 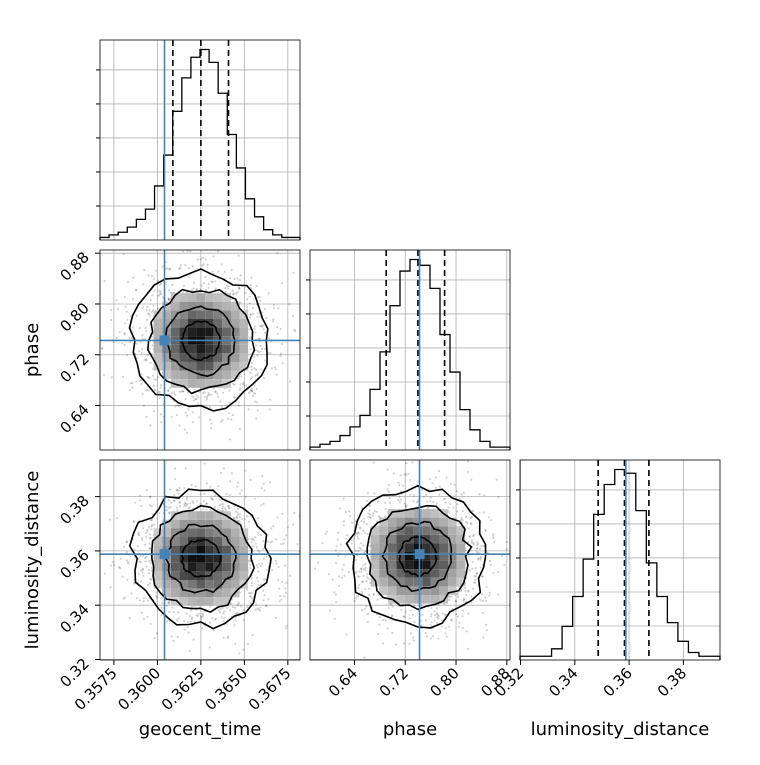 What do you see at coordinates (394, 682) in the screenshot?
I see `x-tick-label-phase: 0.72` at bounding box center [394, 682].